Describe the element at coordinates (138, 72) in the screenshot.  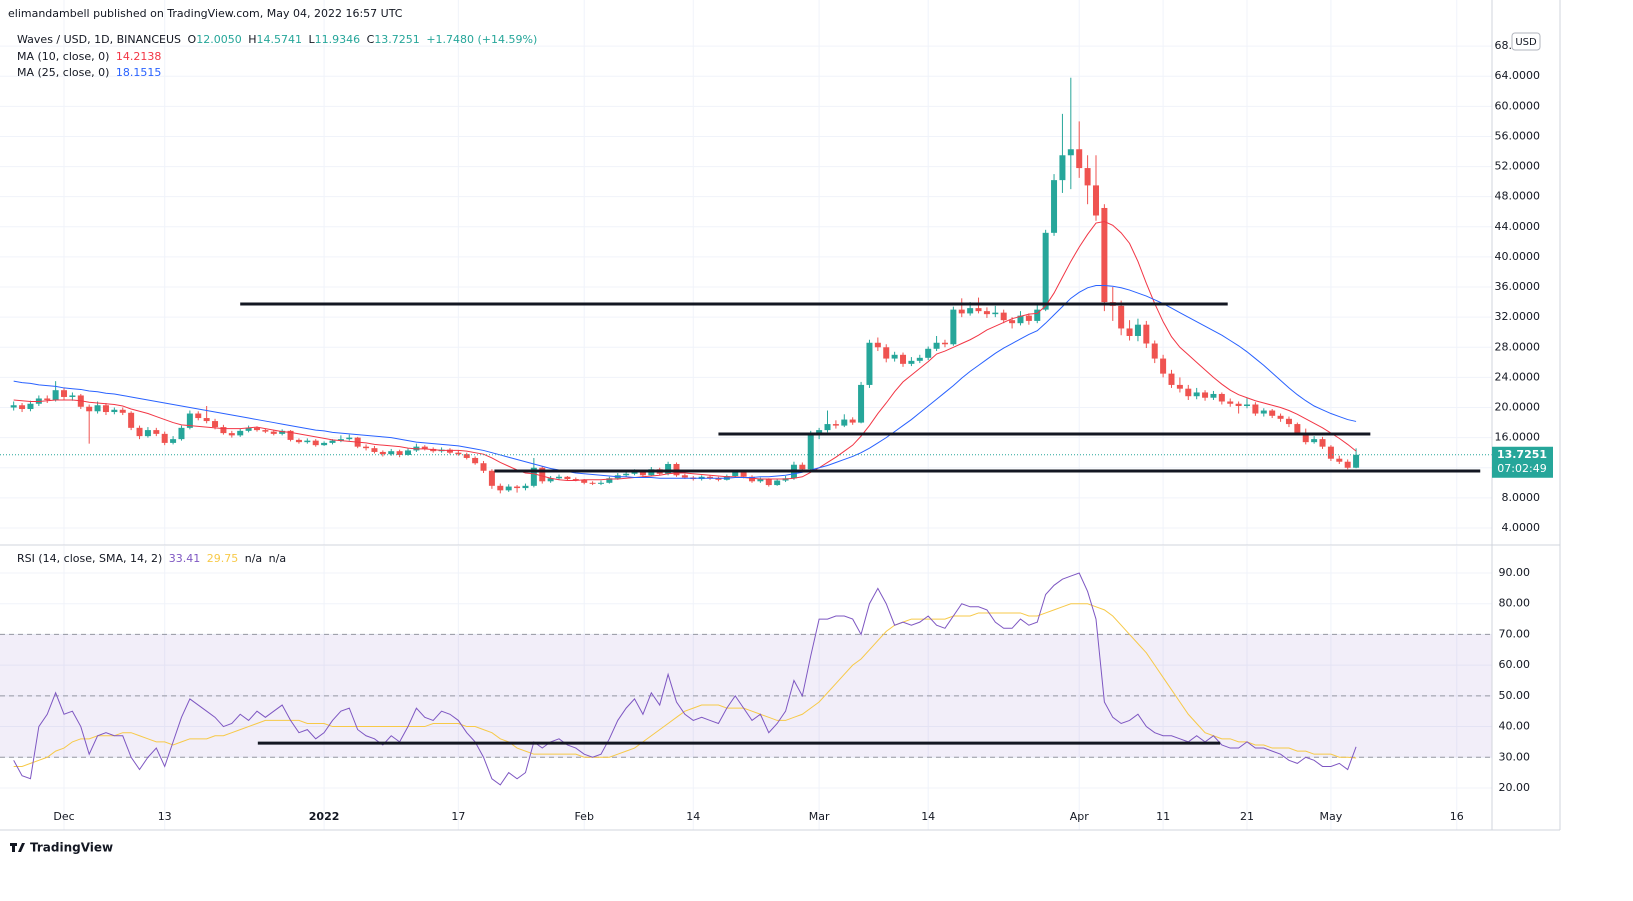
I see `legend-value: 18.1515` at that location.